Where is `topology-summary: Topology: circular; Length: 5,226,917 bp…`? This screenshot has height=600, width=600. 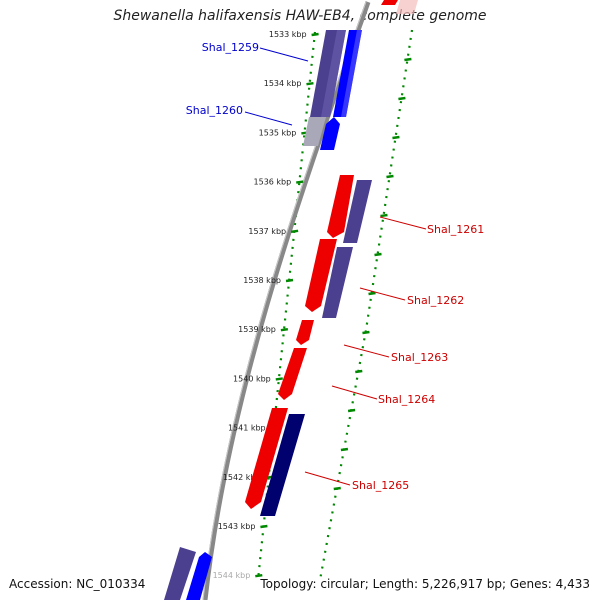 topology-summary: Topology: circular; Length: 5,226,917 bp… is located at coordinates (425, 584).